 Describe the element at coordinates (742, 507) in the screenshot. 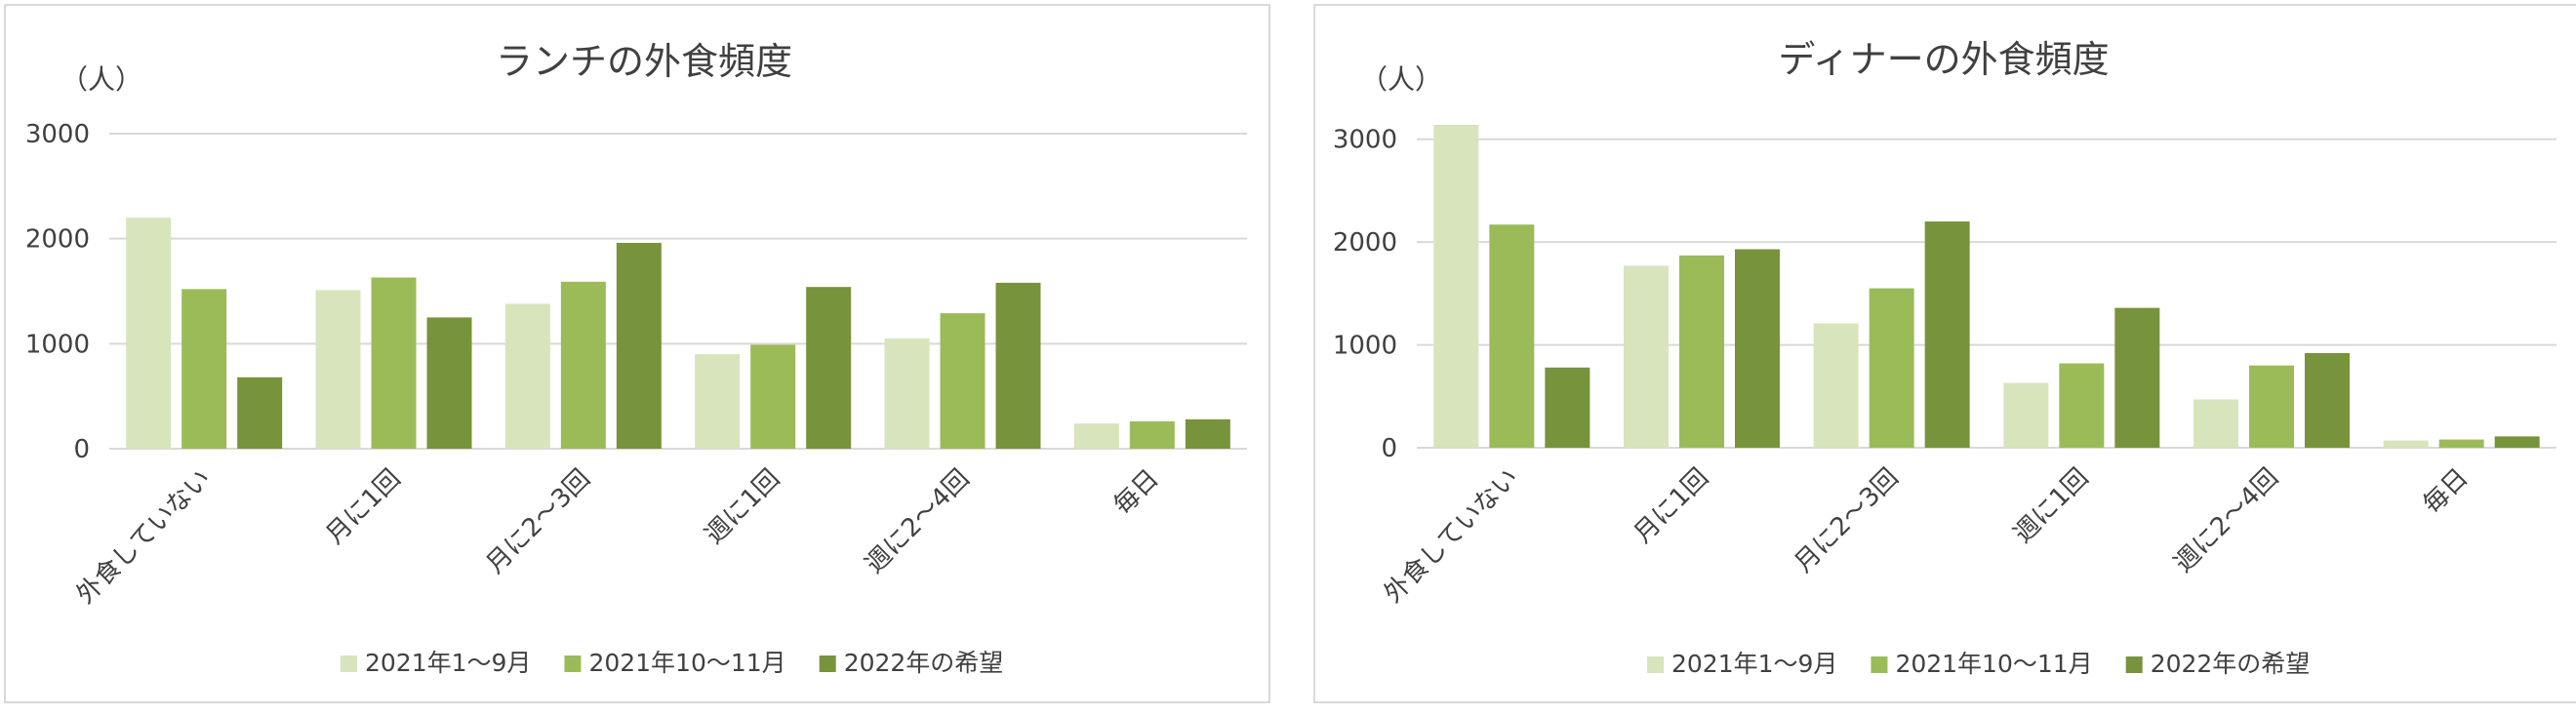

I see `chart0-category-label: 週に1回` at that location.